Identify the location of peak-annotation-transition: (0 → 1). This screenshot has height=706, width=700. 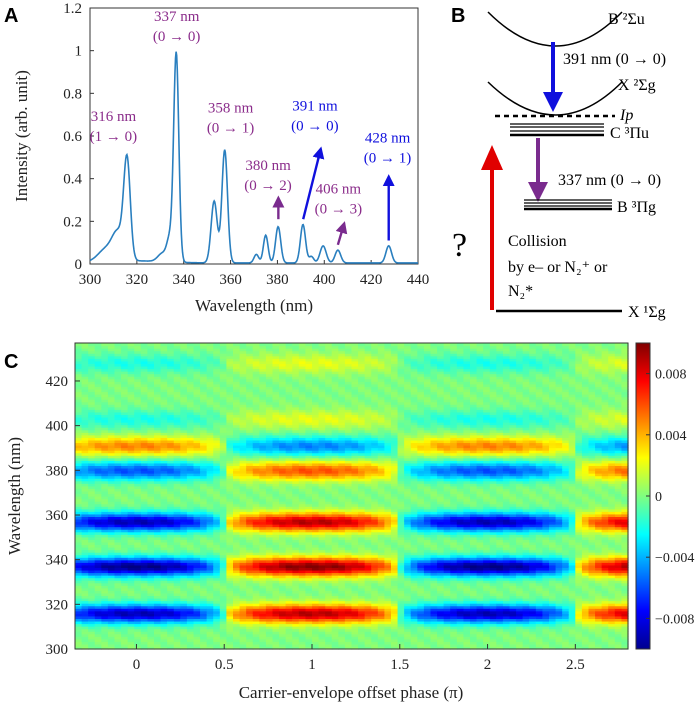
(231, 129).